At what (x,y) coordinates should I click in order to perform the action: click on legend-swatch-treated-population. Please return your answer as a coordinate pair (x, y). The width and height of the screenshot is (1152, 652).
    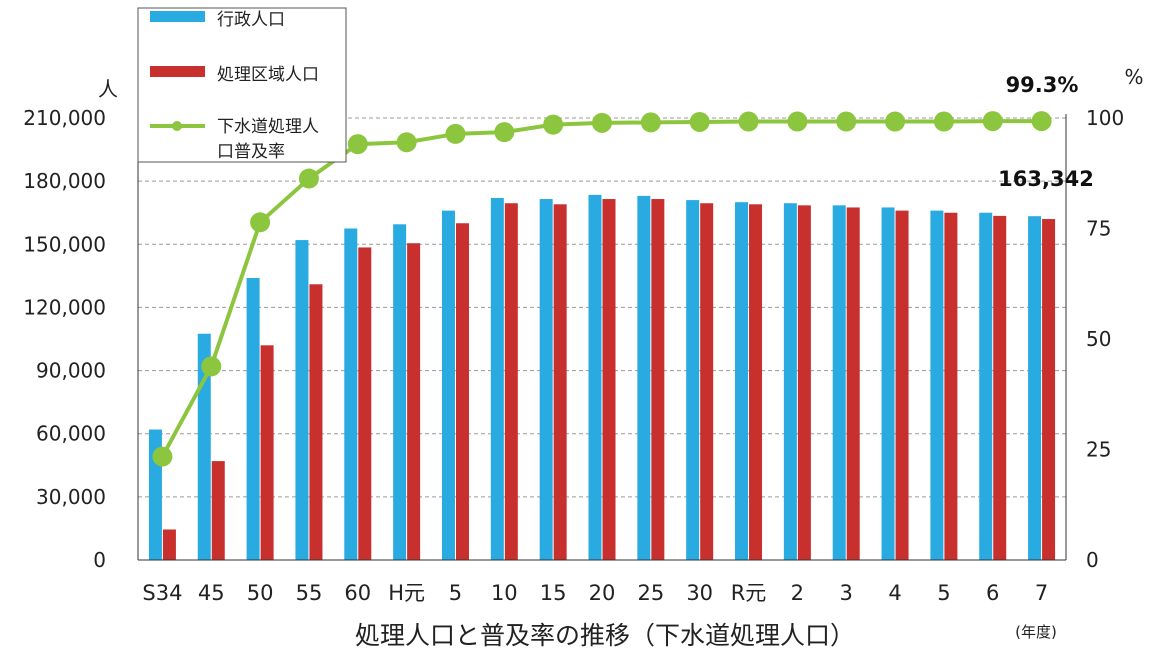
    Looking at the image, I should click on (177, 71).